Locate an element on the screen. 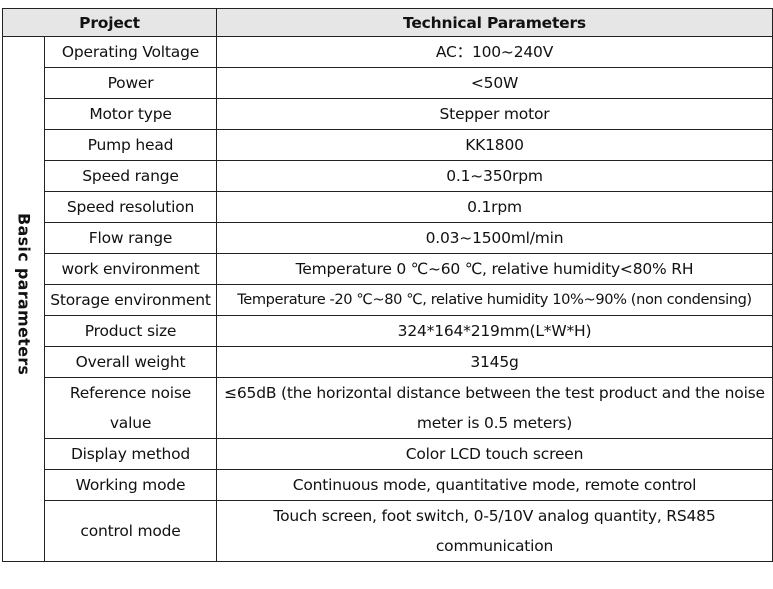 The height and width of the screenshot is (589, 773). table-header-row: Project Technical Parameters is located at coordinates (387, 22).